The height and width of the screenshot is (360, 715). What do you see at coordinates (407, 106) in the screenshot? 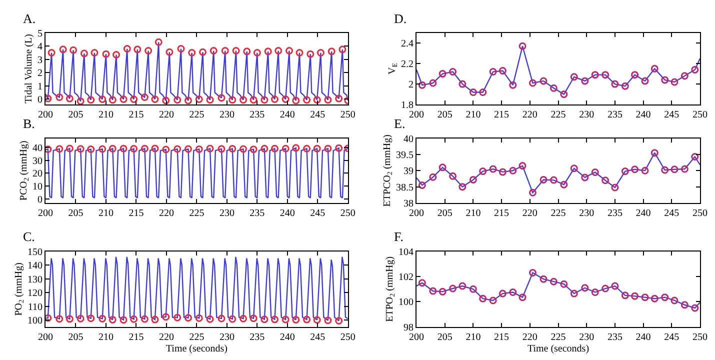
I see `y-tick-label: 1.8` at bounding box center [407, 106].